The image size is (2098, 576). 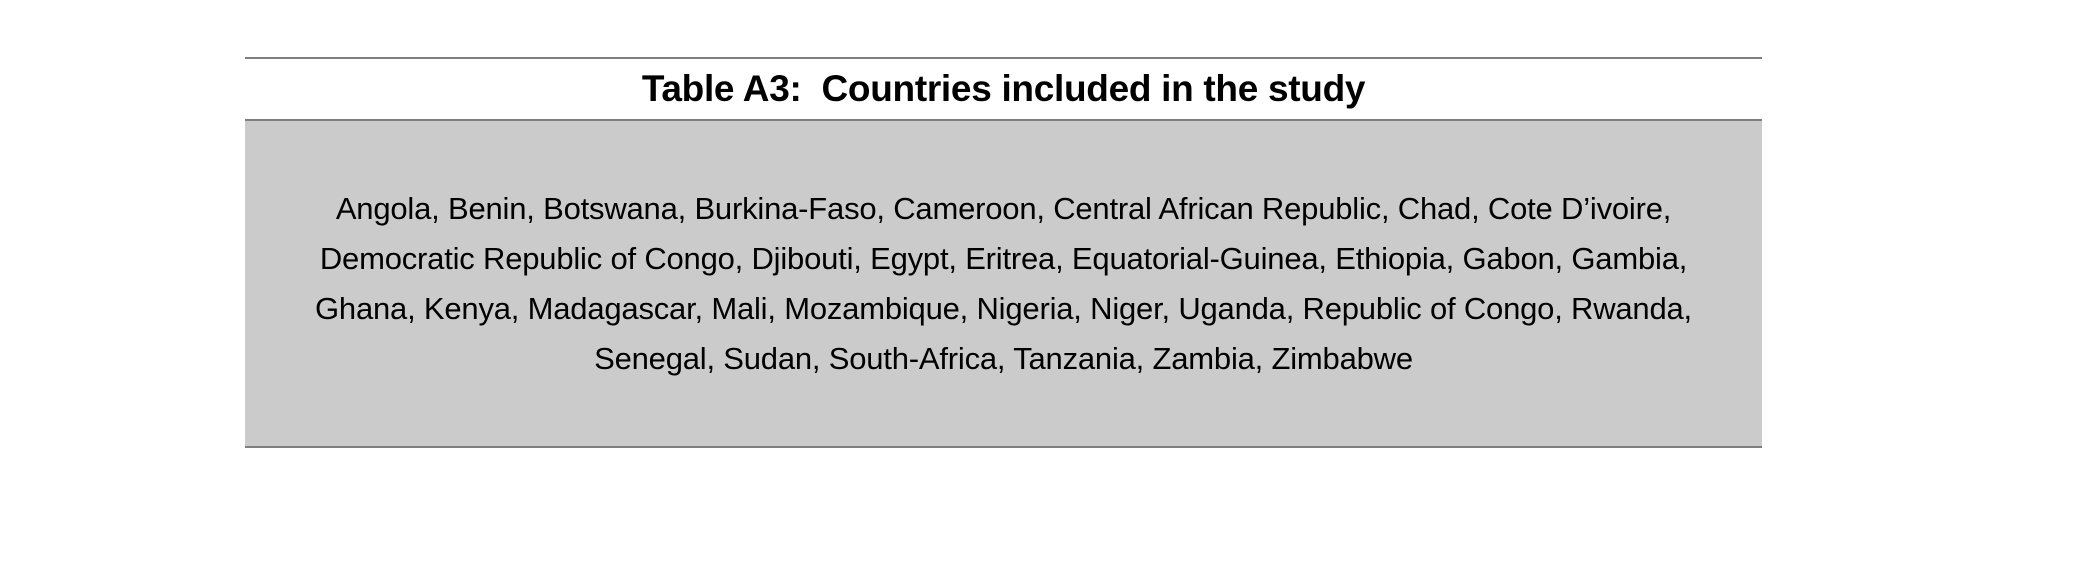 What do you see at coordinates (1003, 120) in the screenshot?
I see `table-header-rule` at bounding box center [1003, 120].